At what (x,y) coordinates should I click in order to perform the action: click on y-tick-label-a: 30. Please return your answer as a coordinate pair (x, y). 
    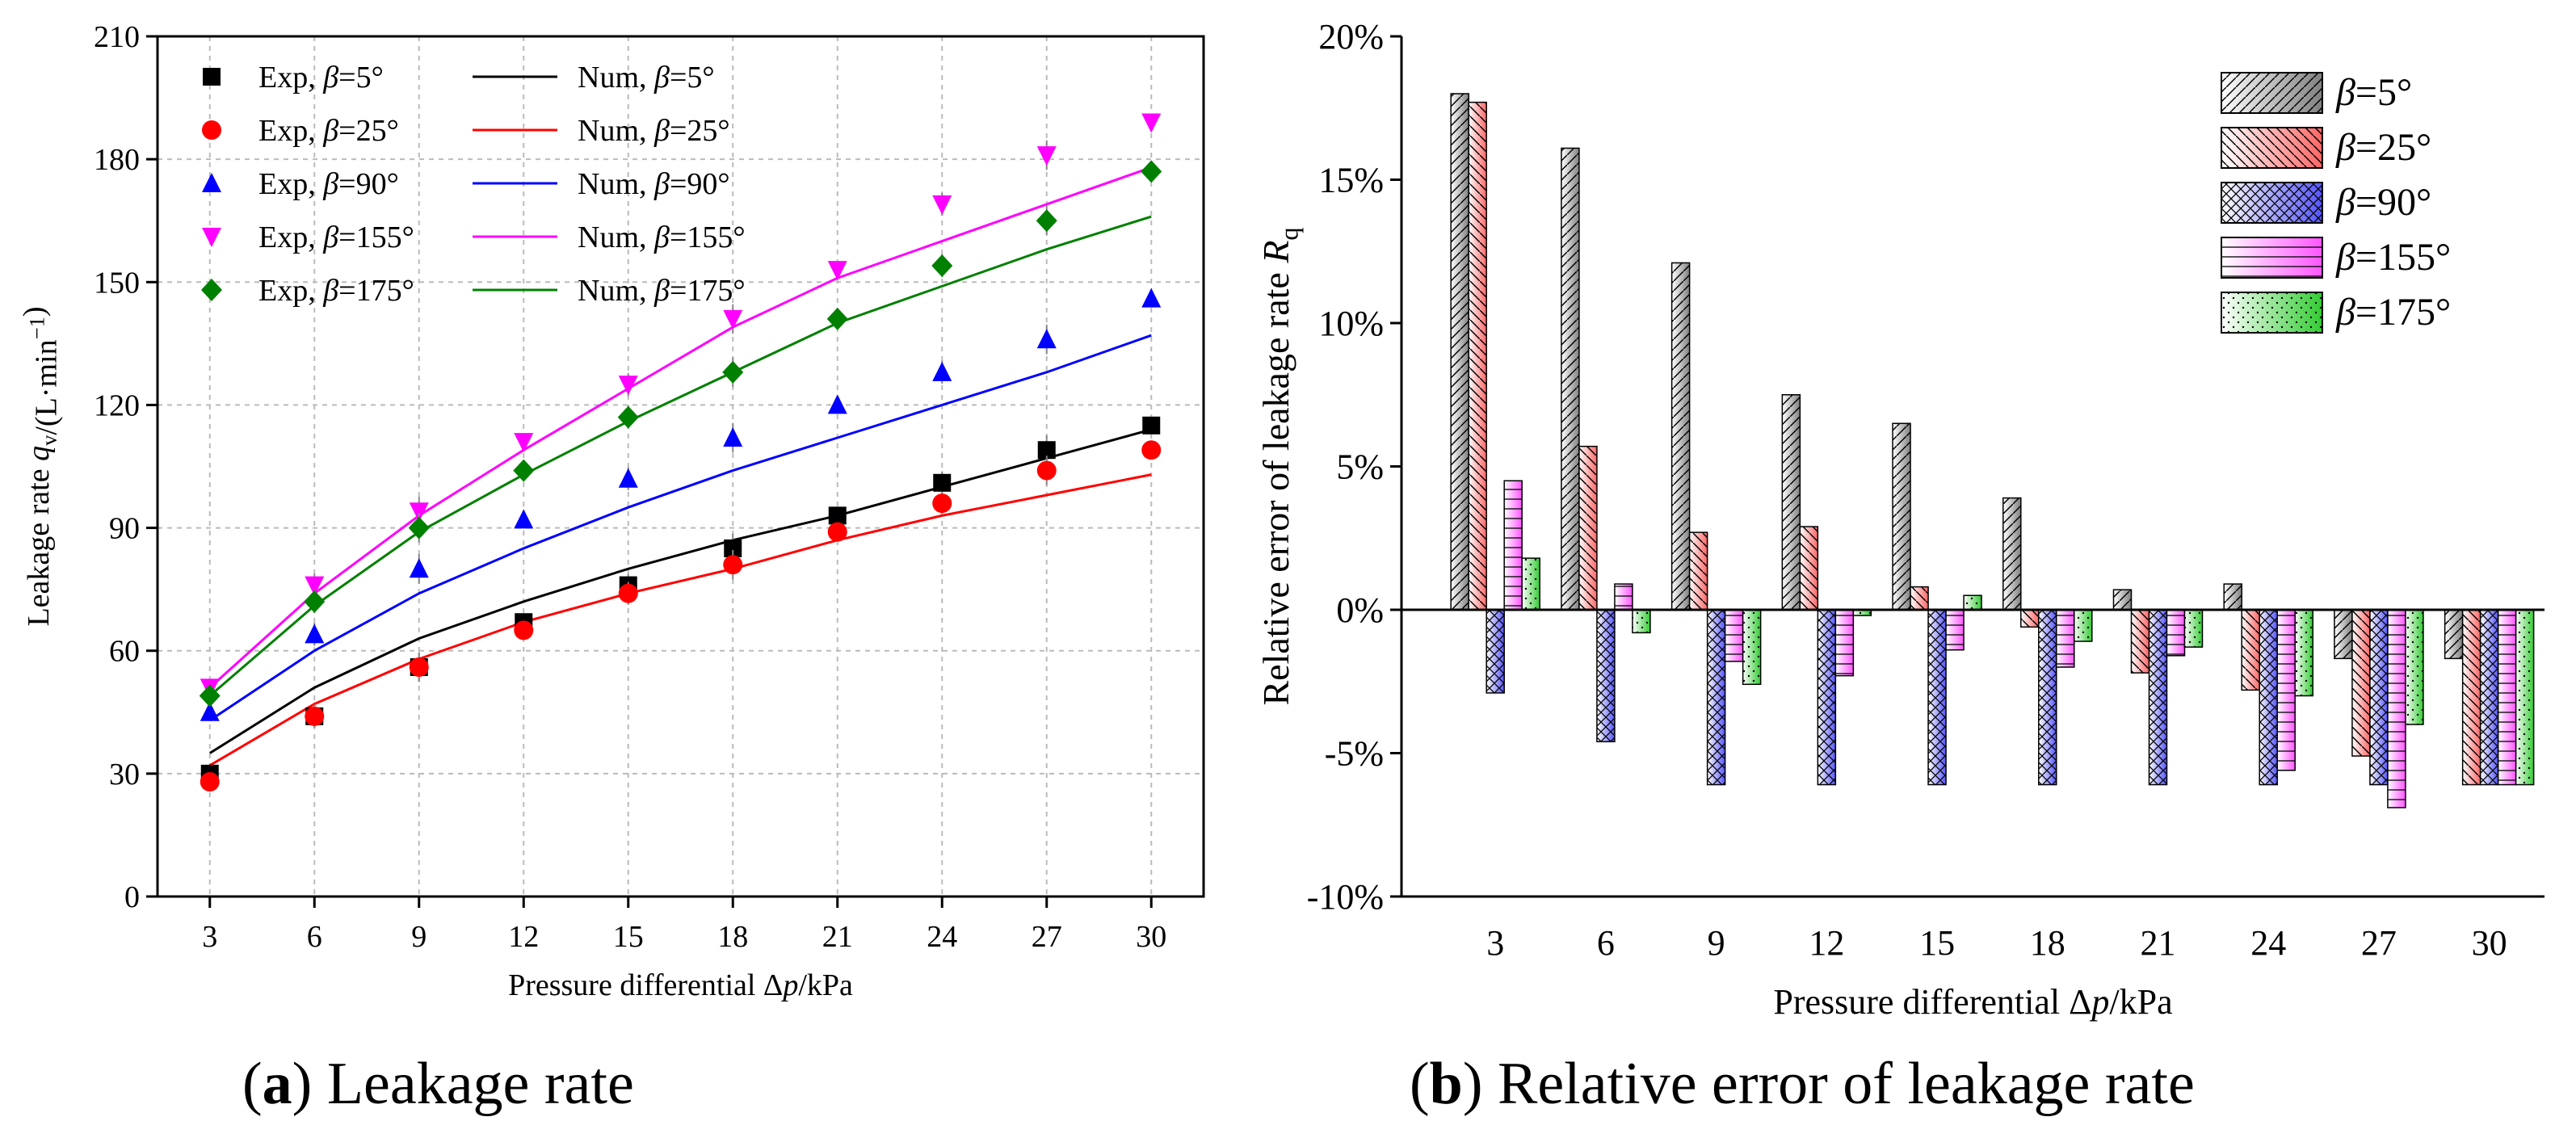
    Looking at the image, I should click on (125, 775).